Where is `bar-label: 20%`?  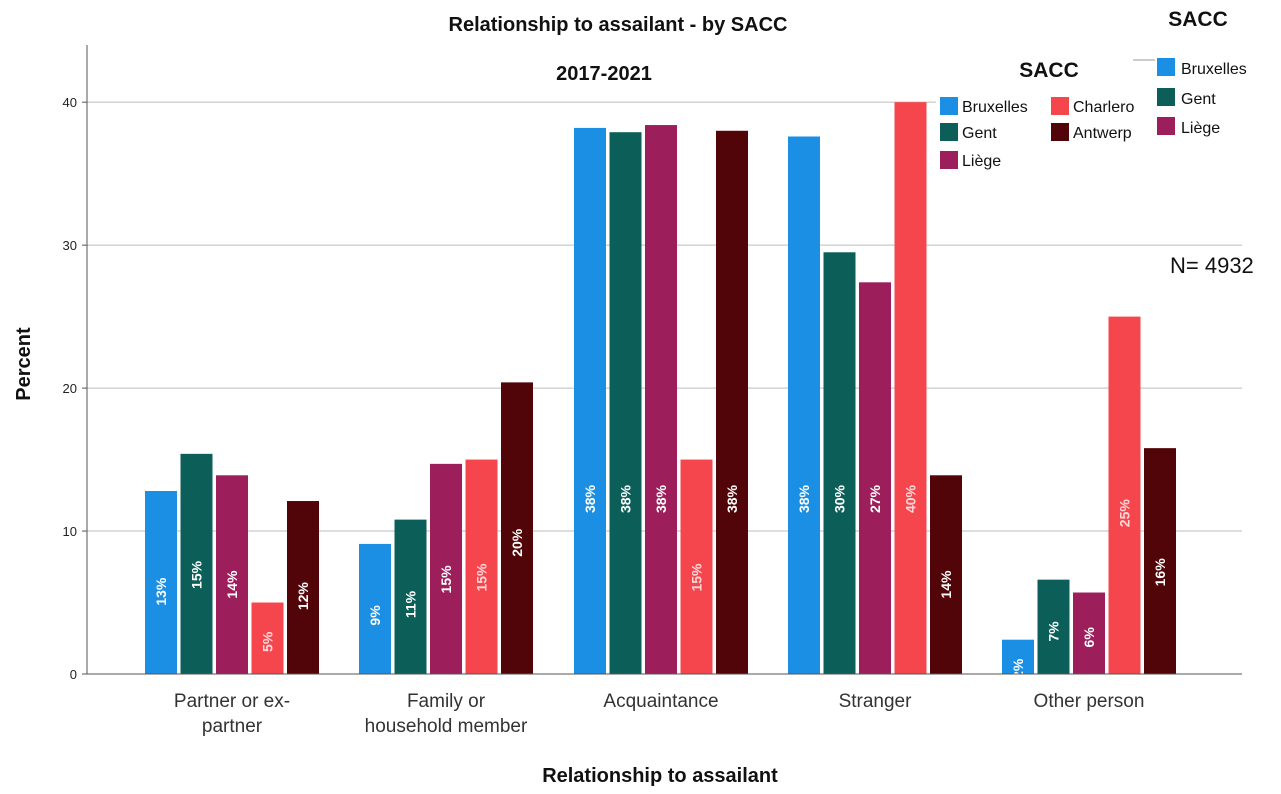
bar-label: 20% is located at coordinates (517, 542).